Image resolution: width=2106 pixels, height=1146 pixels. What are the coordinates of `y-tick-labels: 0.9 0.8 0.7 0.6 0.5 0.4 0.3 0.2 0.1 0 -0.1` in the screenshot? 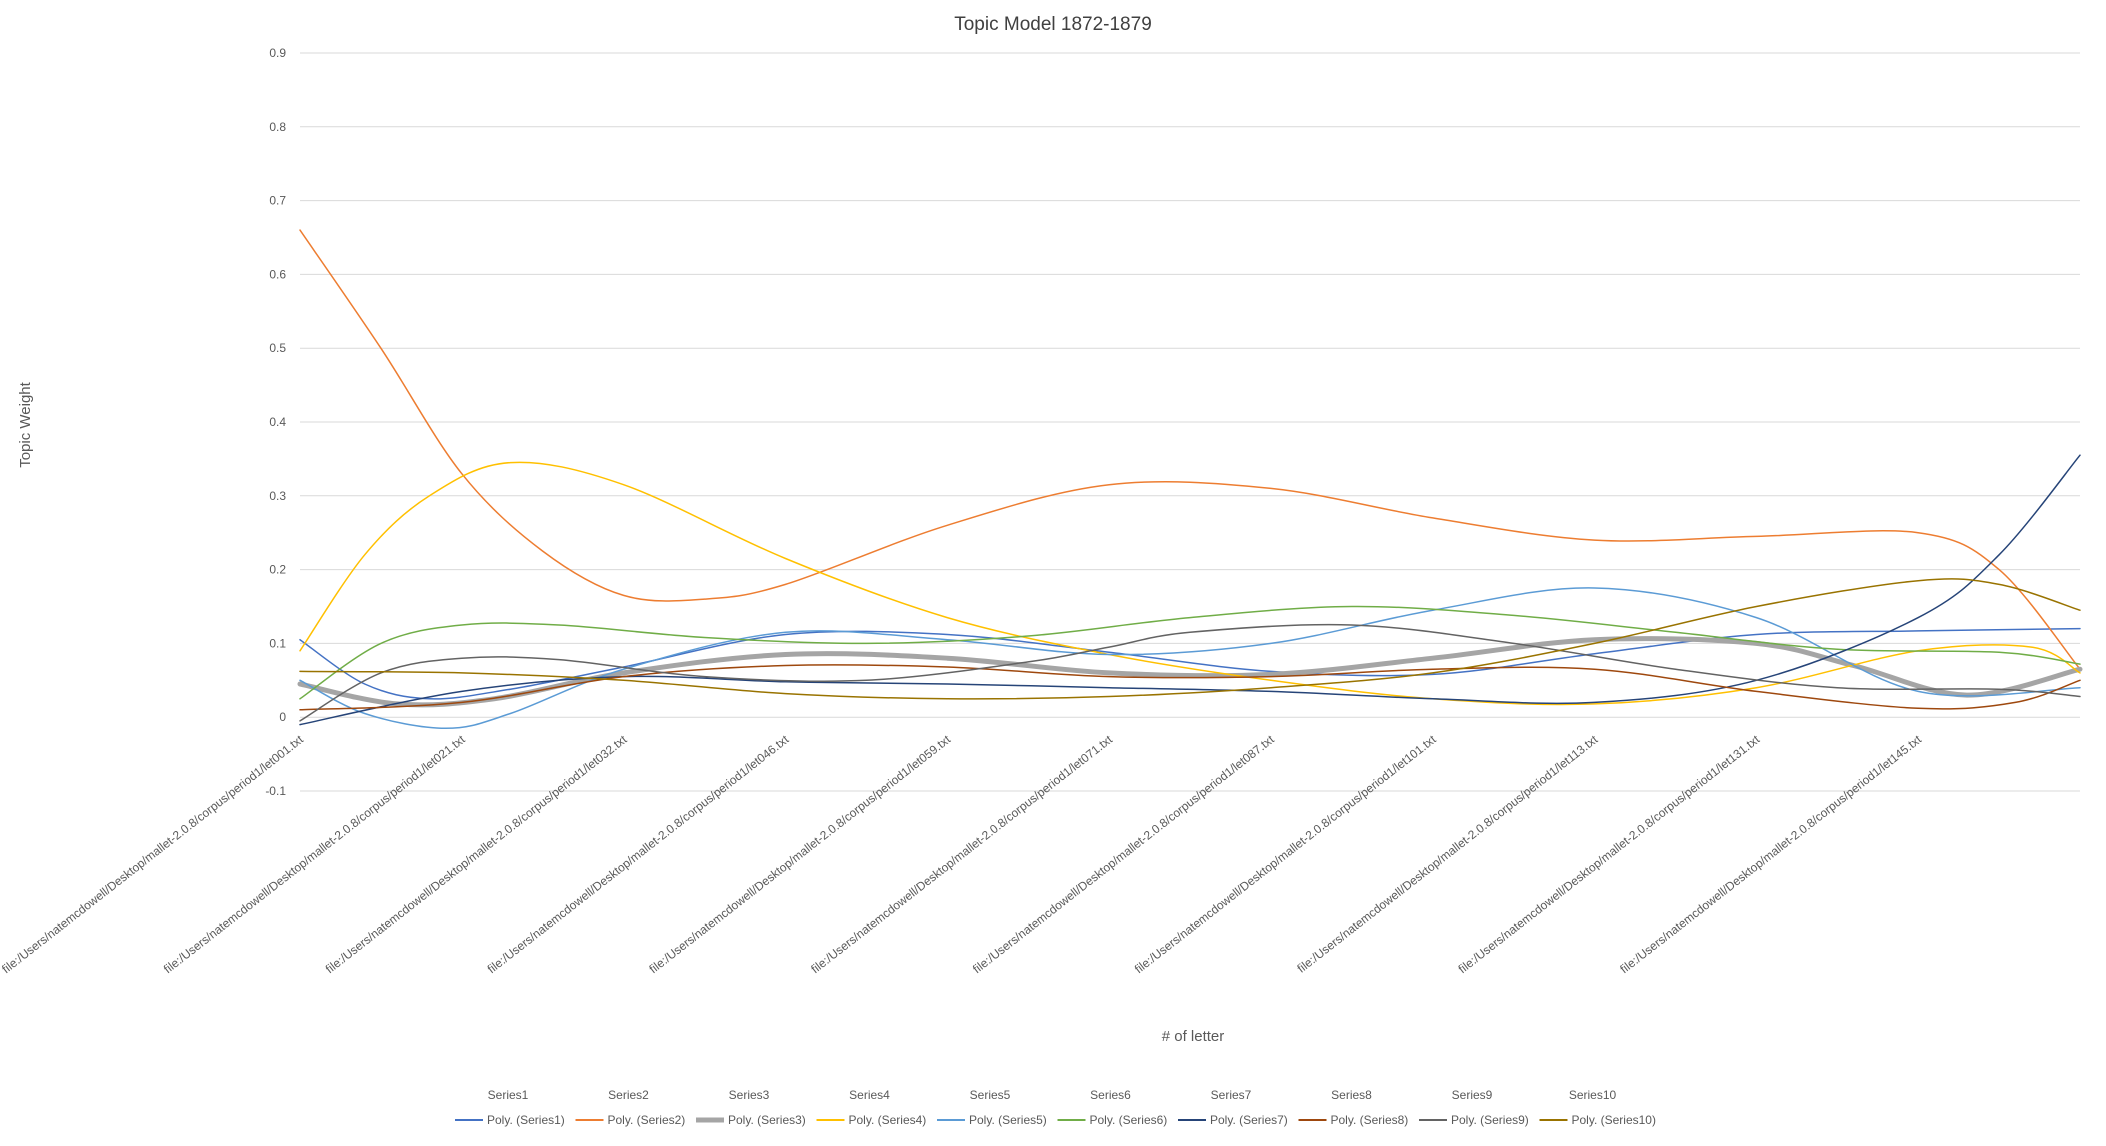 It's located at (275, 422).